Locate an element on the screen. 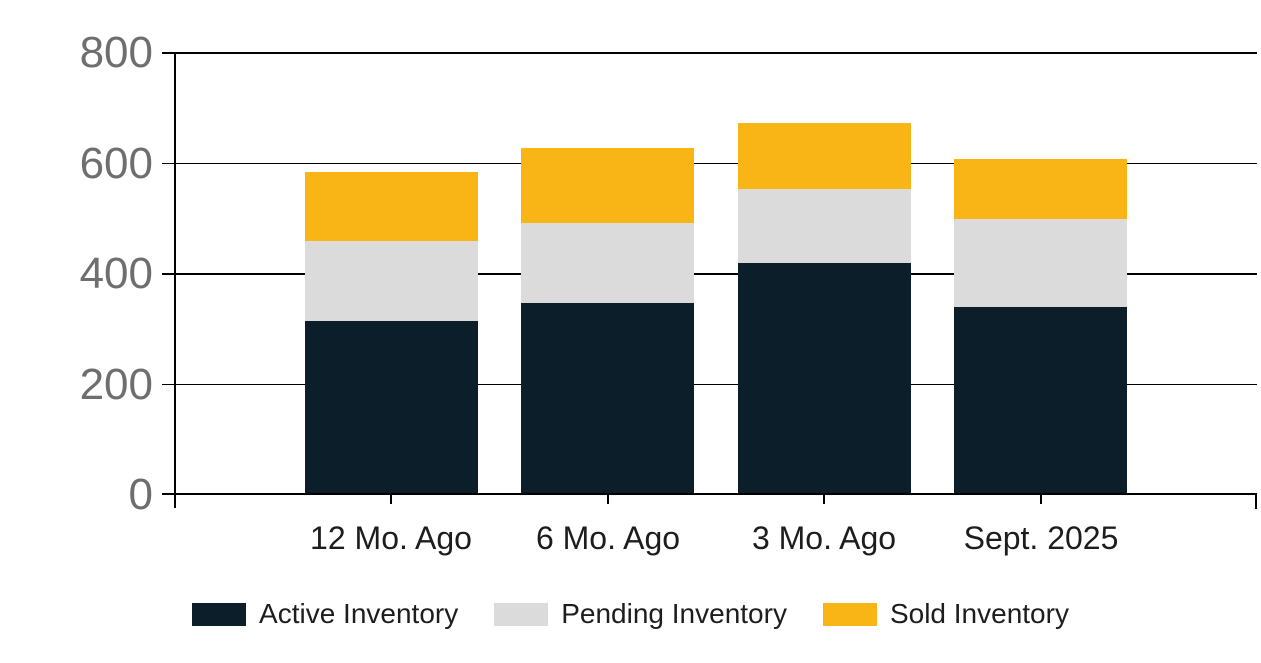  legend-item-pending-inventory: Pending Inventory is located at coordinates (640, 614).